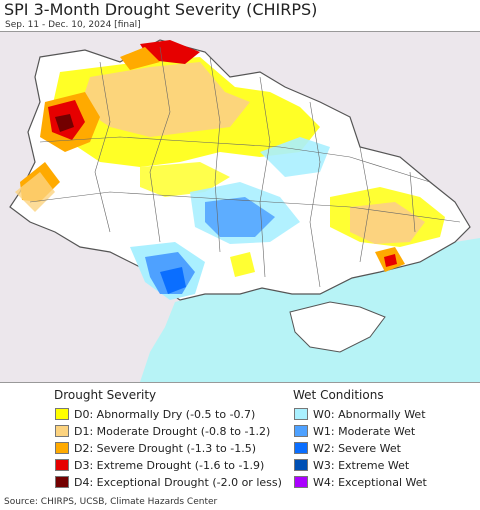  What do you see at coordinates (165, 448) in the screenshot?
I see `legend-label-d2: D2: Severe Drought (-1.3 to -1.5)` at bounding box center [165, 448].